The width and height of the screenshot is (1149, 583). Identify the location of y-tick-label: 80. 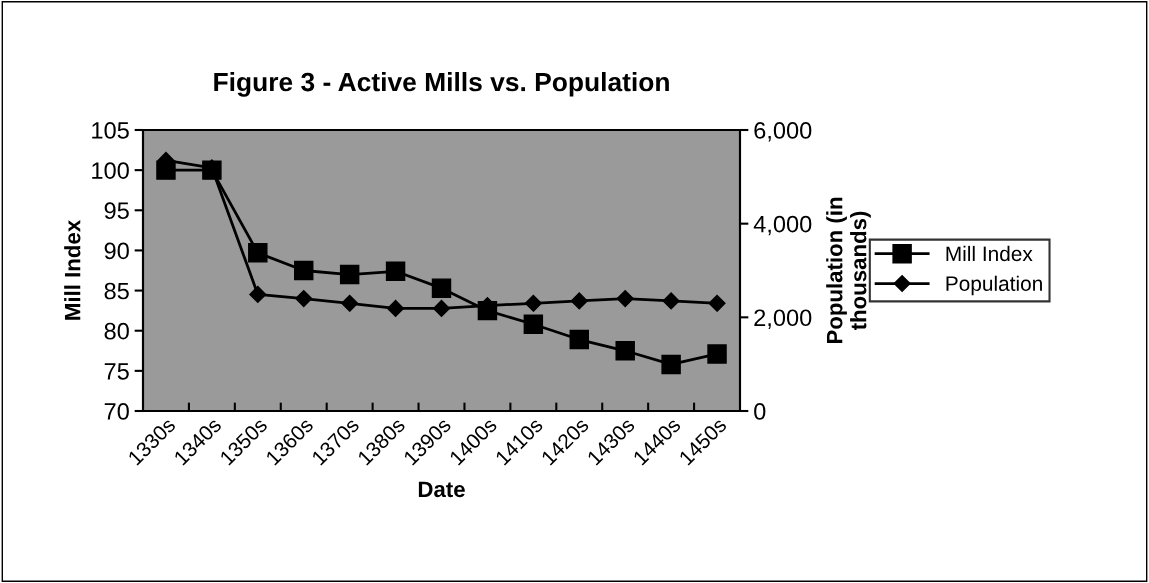
(116, 331).